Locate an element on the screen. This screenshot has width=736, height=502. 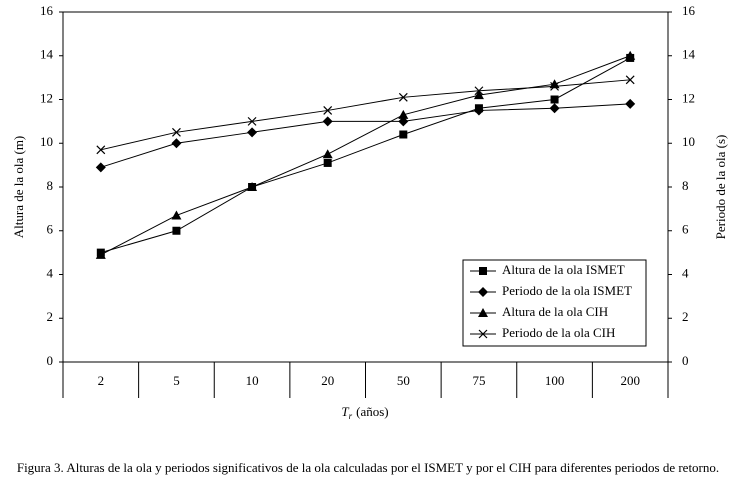
y2-tick-label: 10 is located at coordinates (688, 141).